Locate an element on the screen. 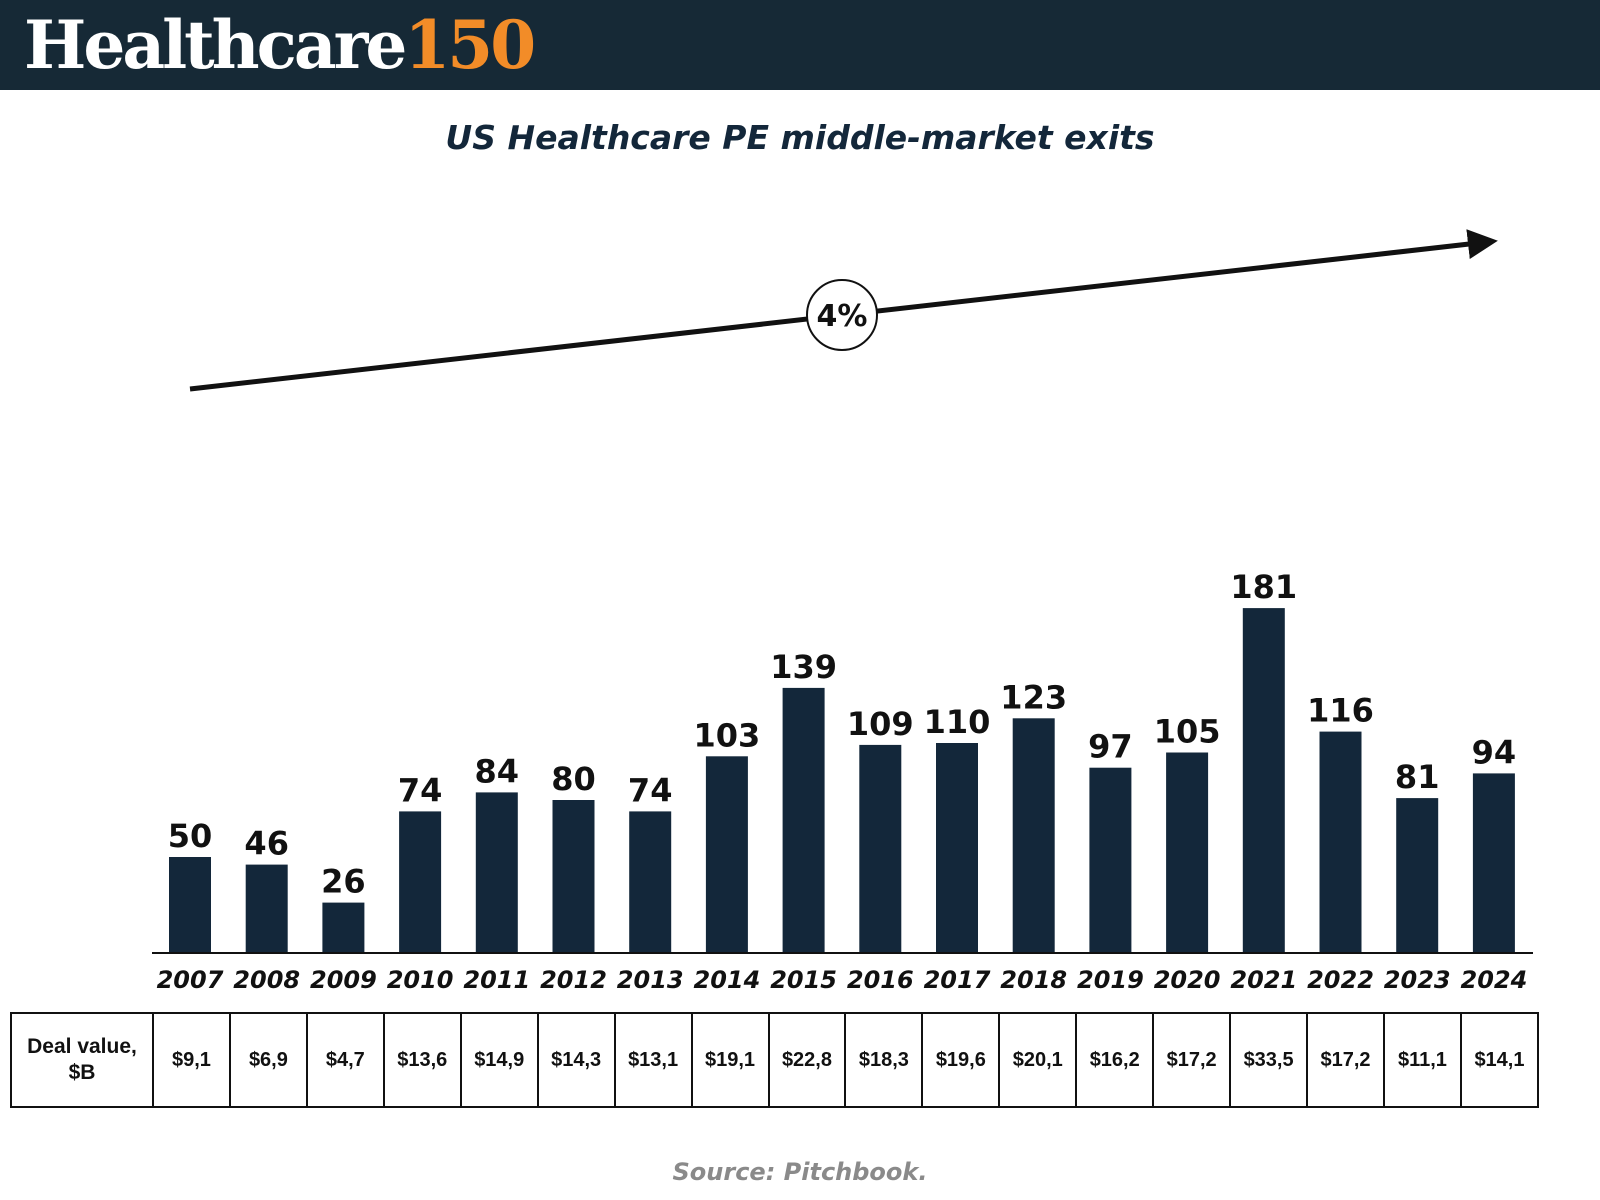 Image resolution: width=1600 pixels, height=1200 pixels. cagr-label: 4% is located at coordinates (842, 316).